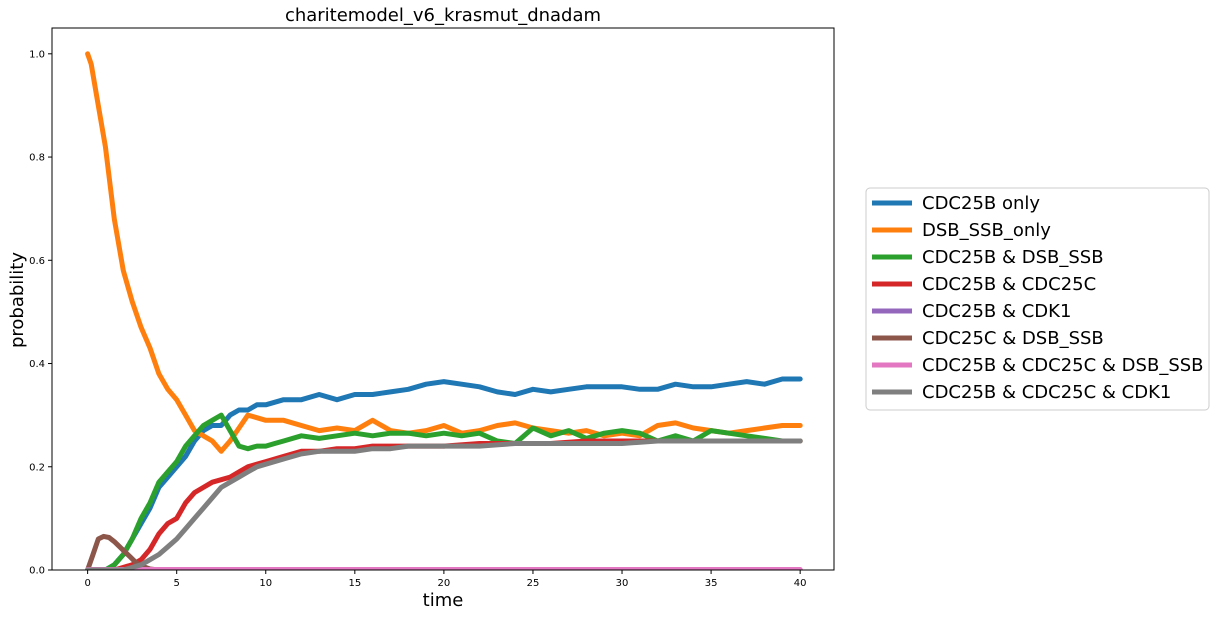 This screenshot has width=1217, height=617. Describe the element at coordinates (17, 300) in the screenshot. I see `y-axis-label: probability` at that location.